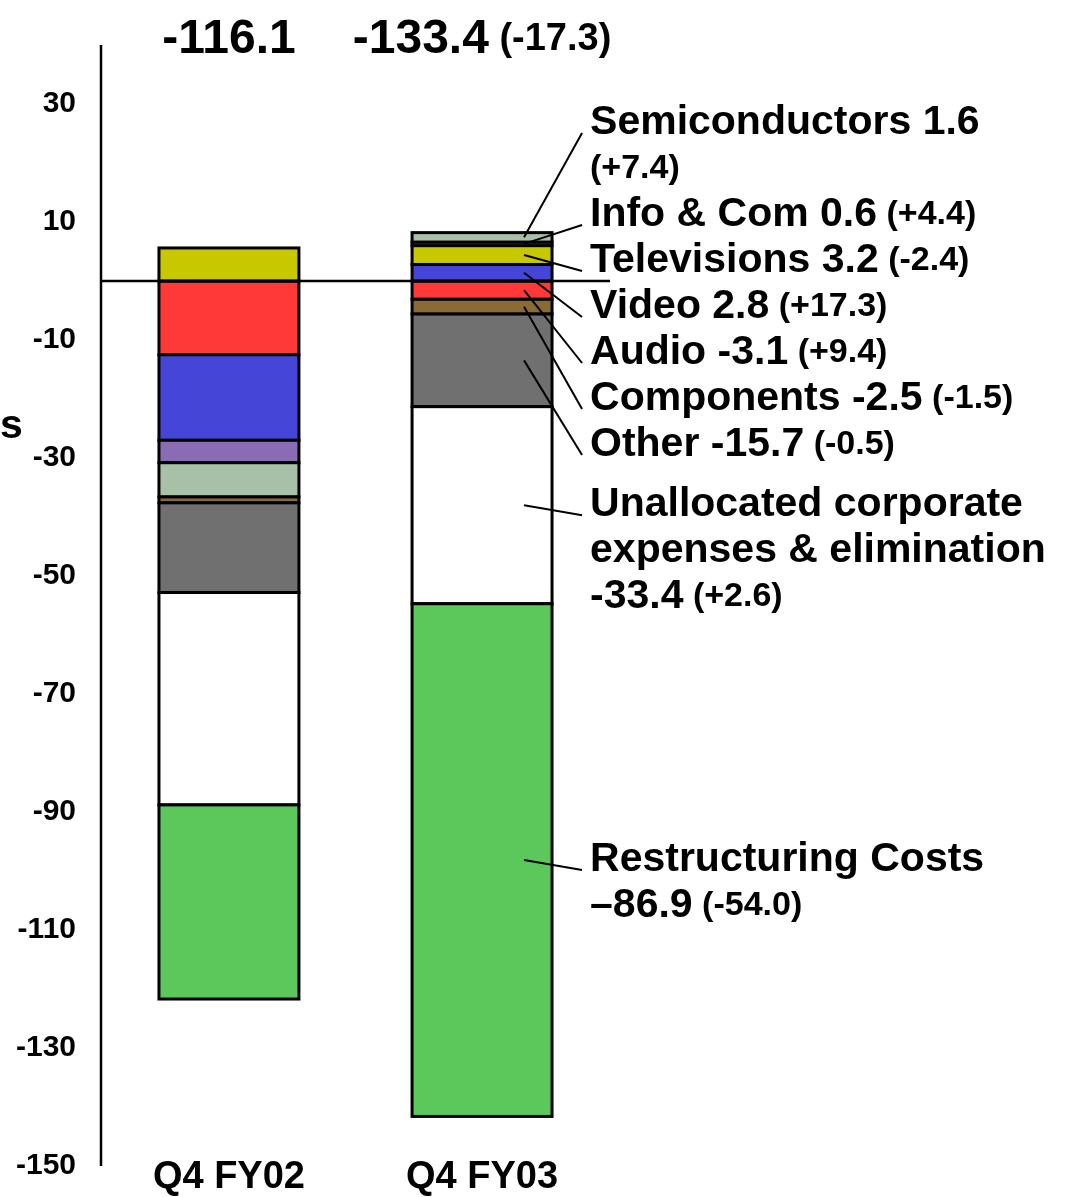 The height and width of the screenshot is (1197, 1070). Describe the element at coordinates (54, 691) in the screenshot. I see `y-tick-label: -70` at that location.